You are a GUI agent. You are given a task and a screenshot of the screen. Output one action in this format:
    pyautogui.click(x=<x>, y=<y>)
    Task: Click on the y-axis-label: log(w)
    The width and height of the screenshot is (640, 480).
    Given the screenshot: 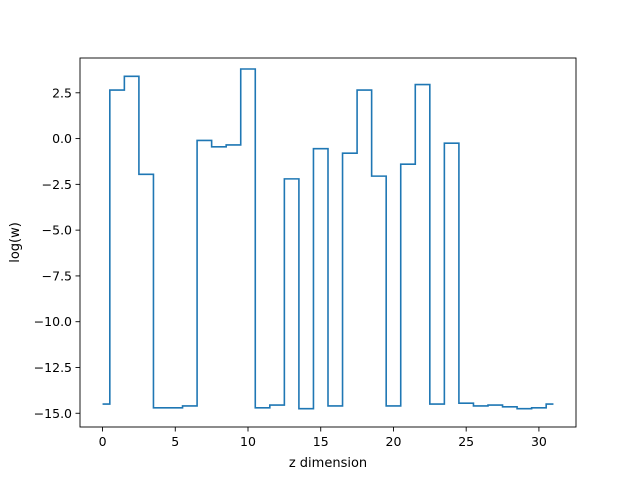 What is the action you would take?
    pyautogui.click(x=15, y=242)
    